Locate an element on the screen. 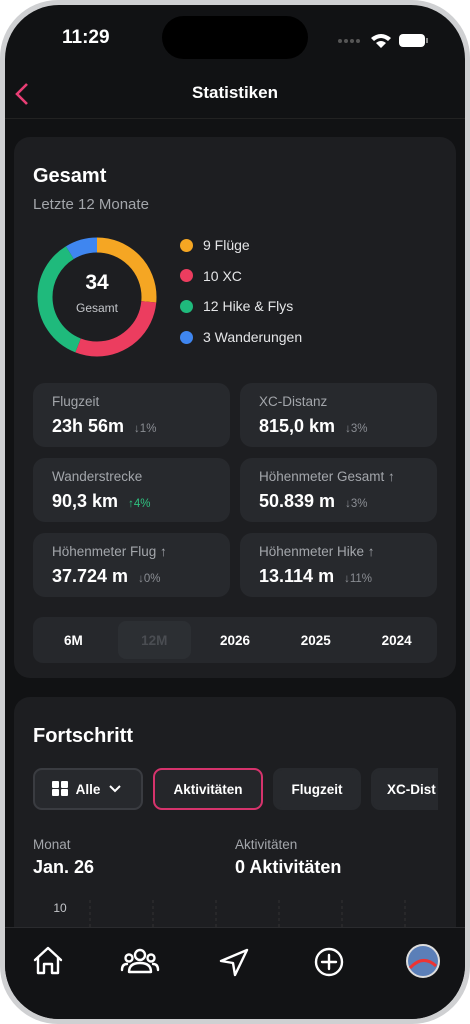 Image resolution: width=470 pixels, height=1024 pixels. donut-total-label: Gesamt is located at coordinates (97, 308).